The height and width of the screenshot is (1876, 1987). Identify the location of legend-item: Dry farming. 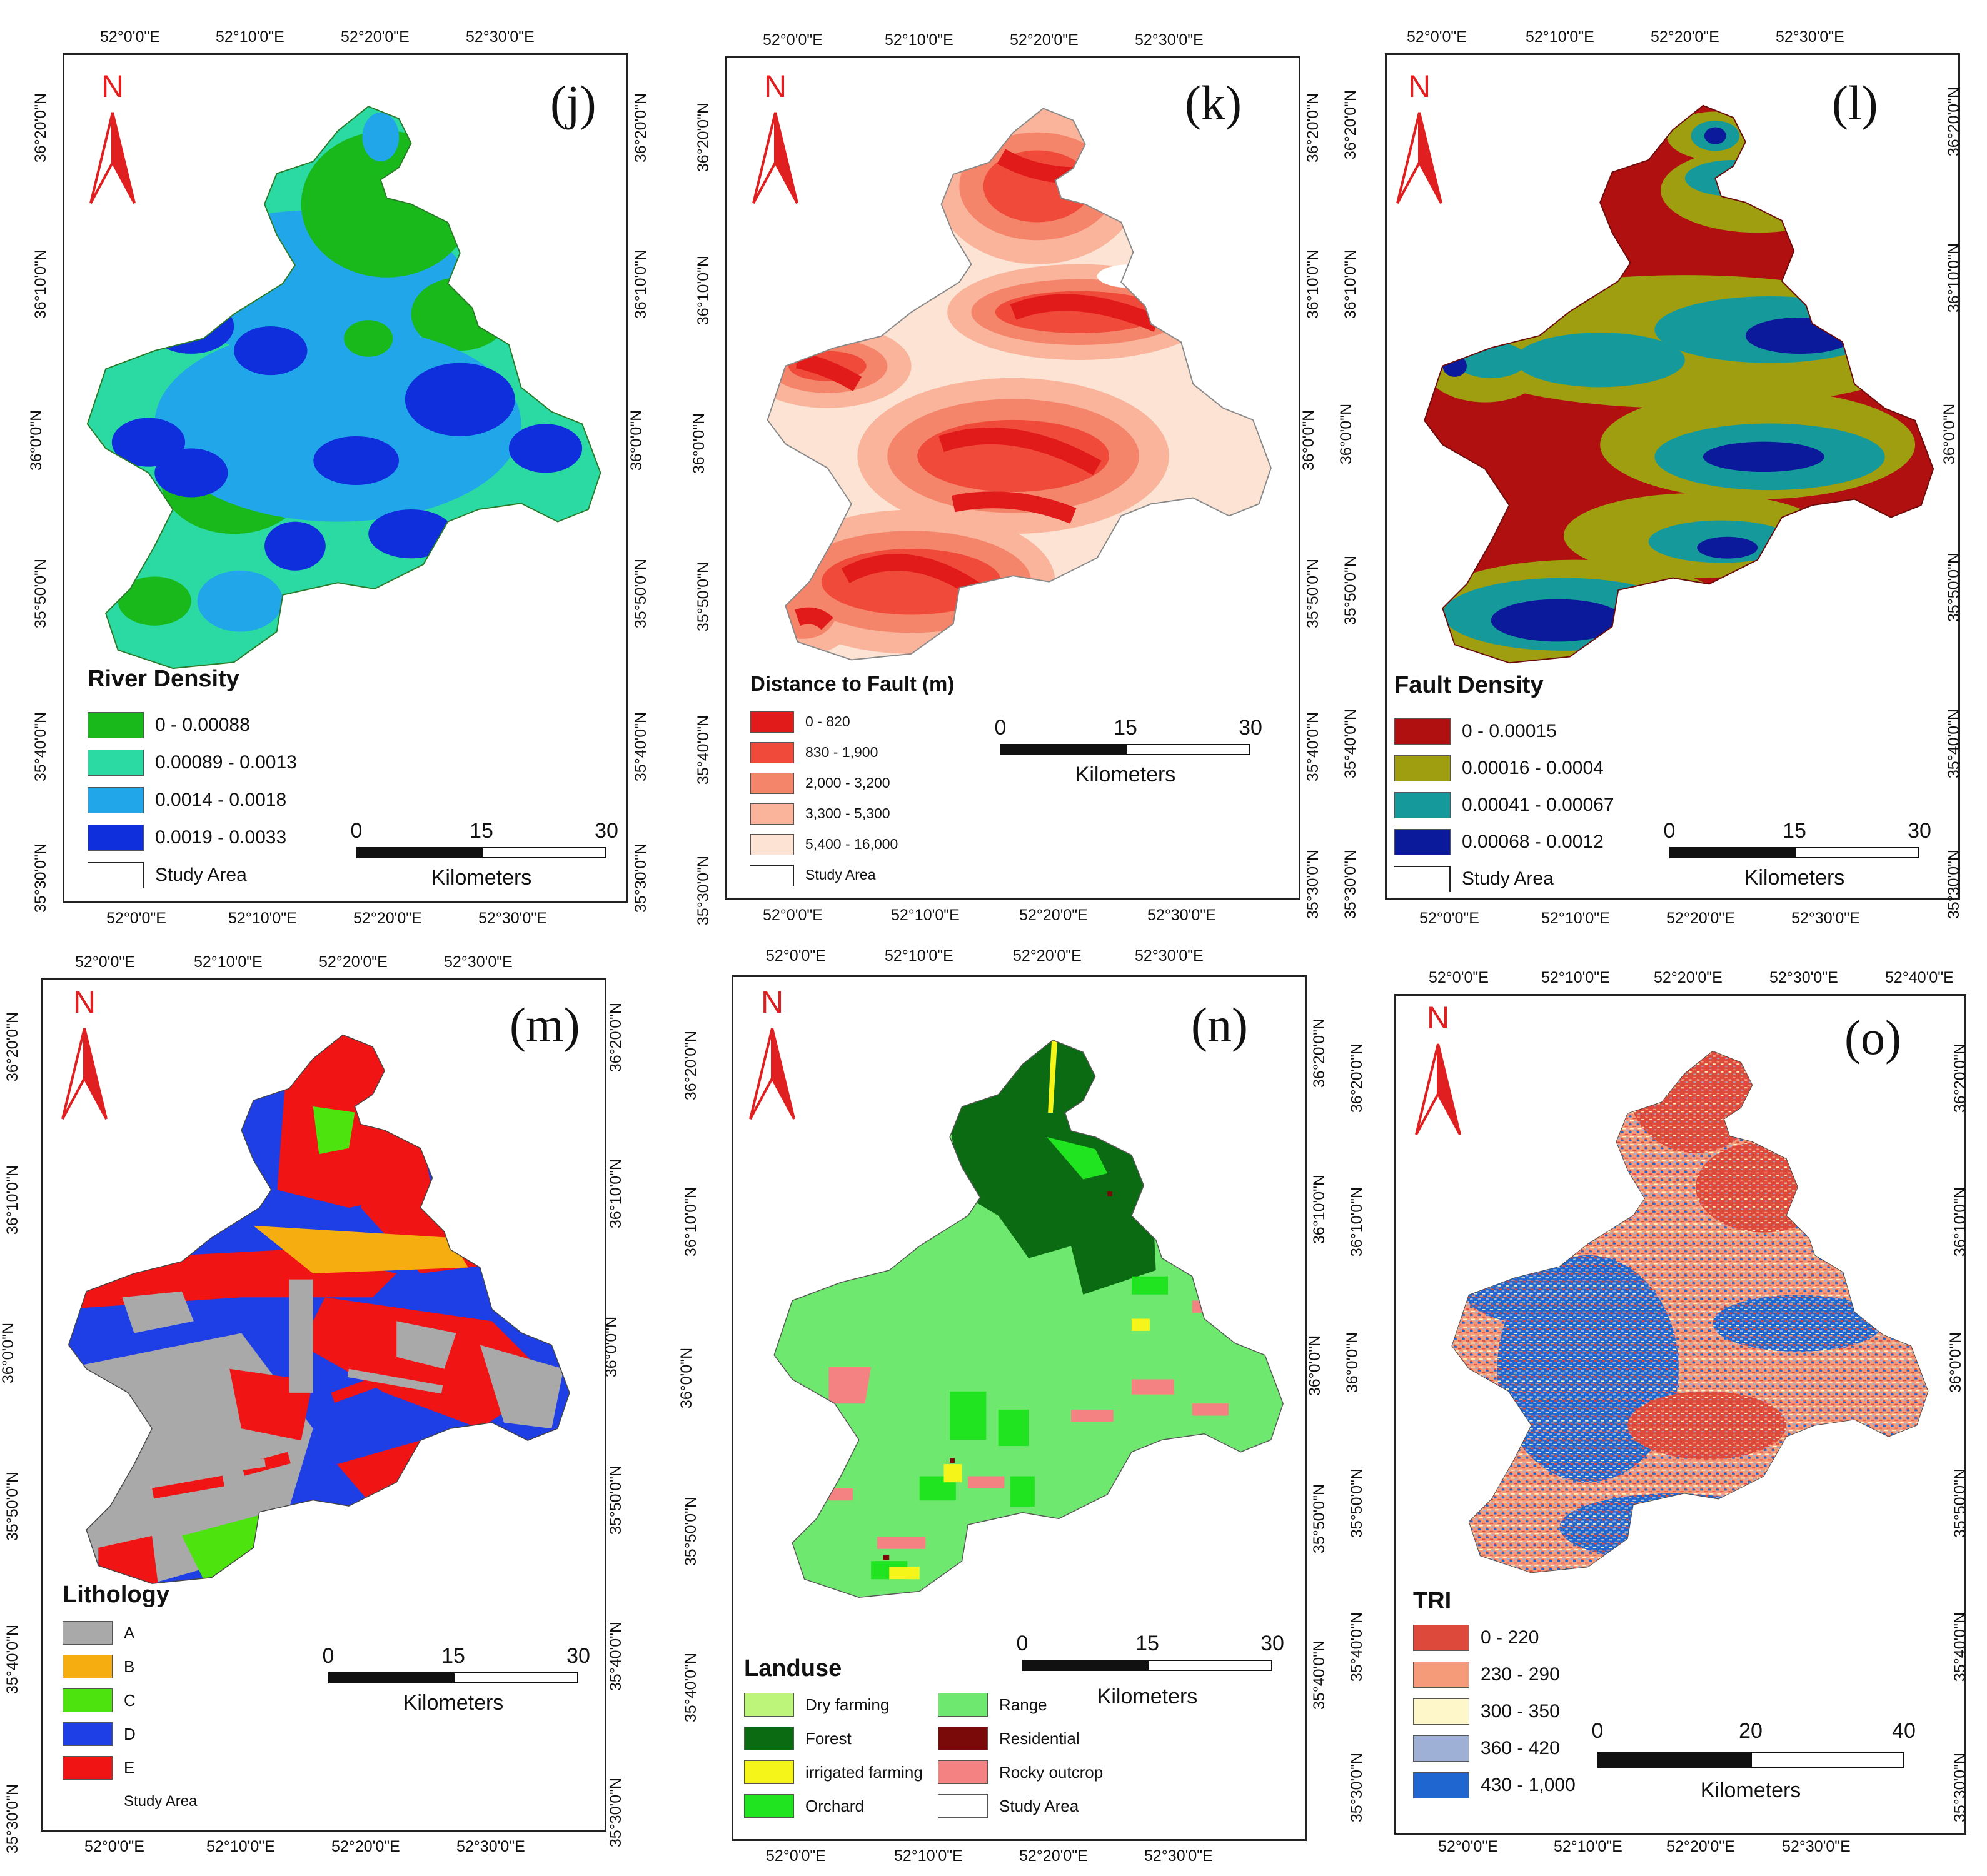
(833, 1705).